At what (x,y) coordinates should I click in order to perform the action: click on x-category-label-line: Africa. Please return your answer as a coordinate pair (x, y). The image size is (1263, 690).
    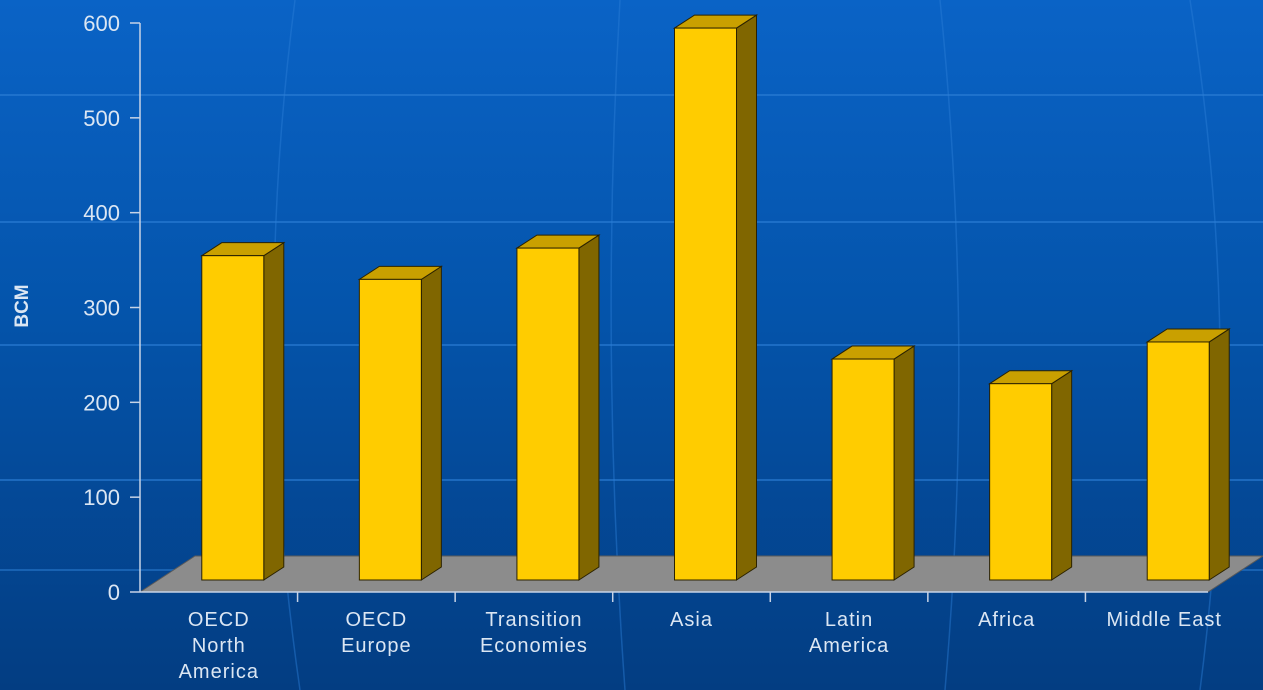
    Looking at the image, I should click on (1006, 620).